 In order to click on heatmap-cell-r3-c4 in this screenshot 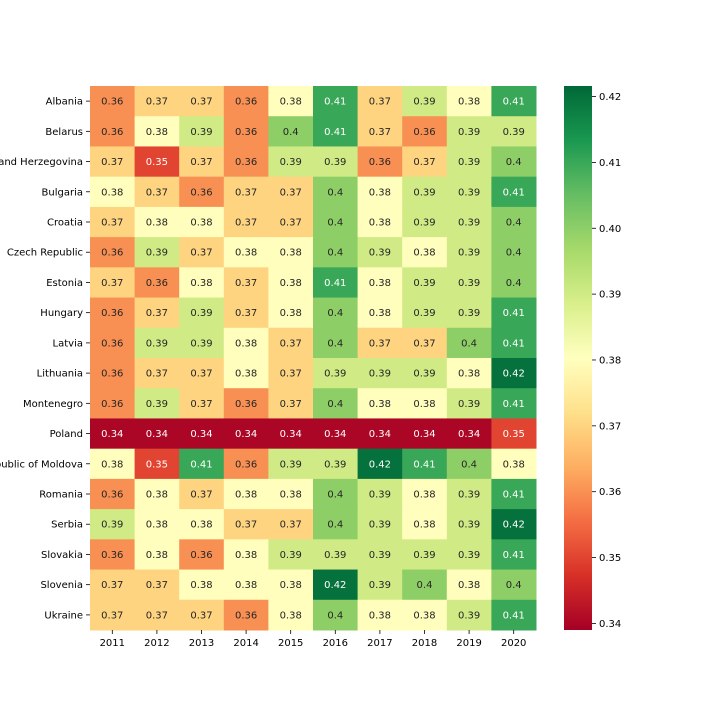, I will do `click(291, 192)`.